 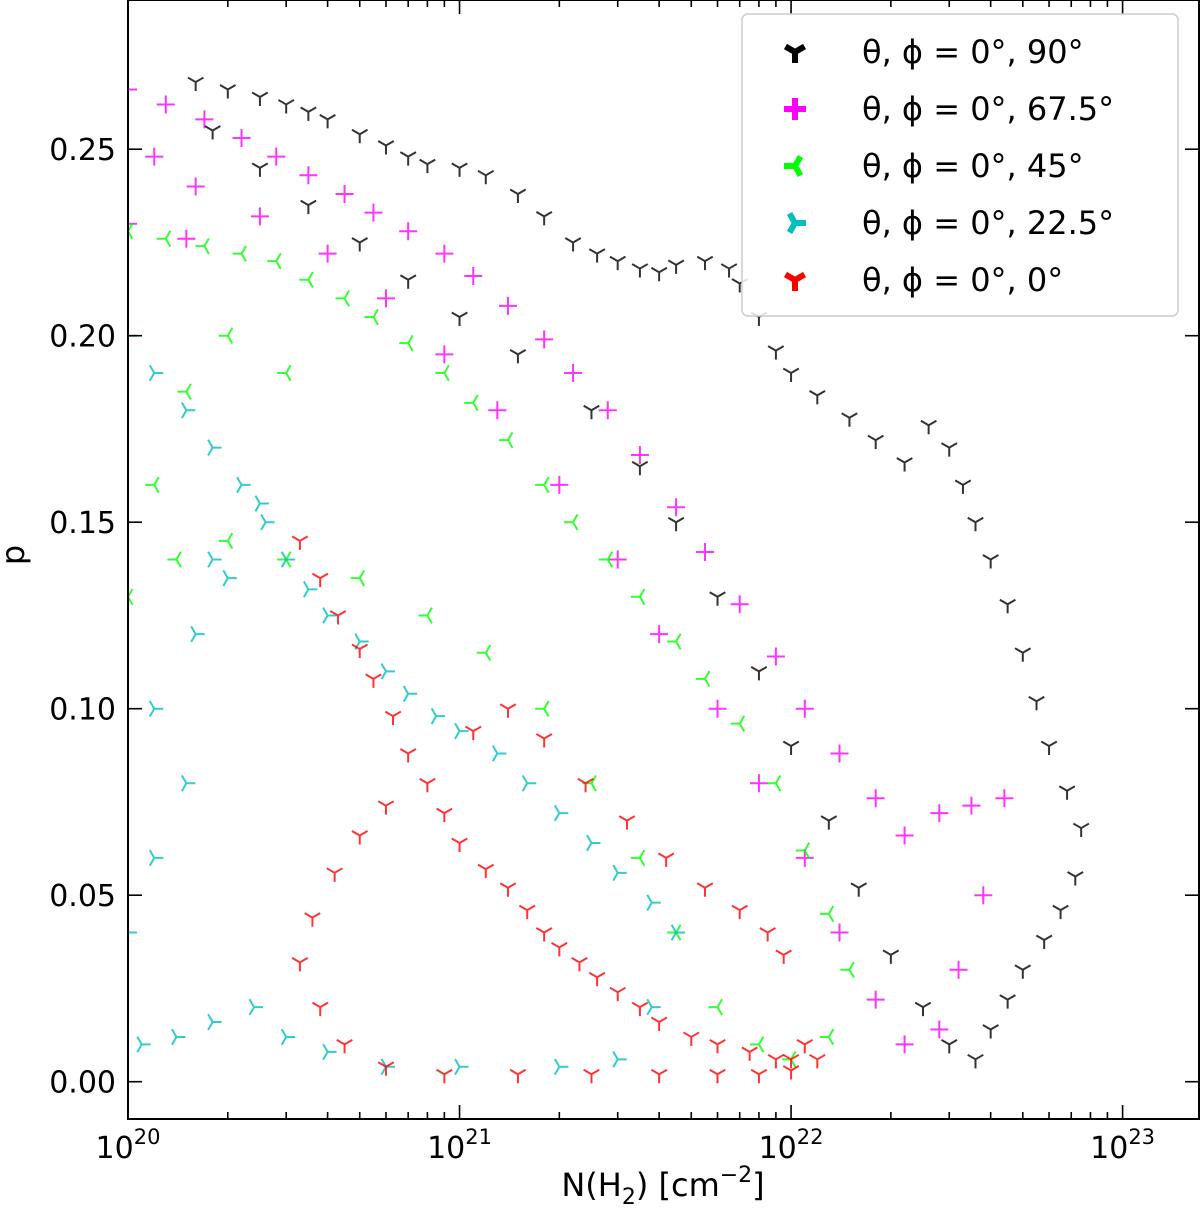 I want to click on legend-label: θ, ϕ = 0°, 0°, so click(x=962, y=280).